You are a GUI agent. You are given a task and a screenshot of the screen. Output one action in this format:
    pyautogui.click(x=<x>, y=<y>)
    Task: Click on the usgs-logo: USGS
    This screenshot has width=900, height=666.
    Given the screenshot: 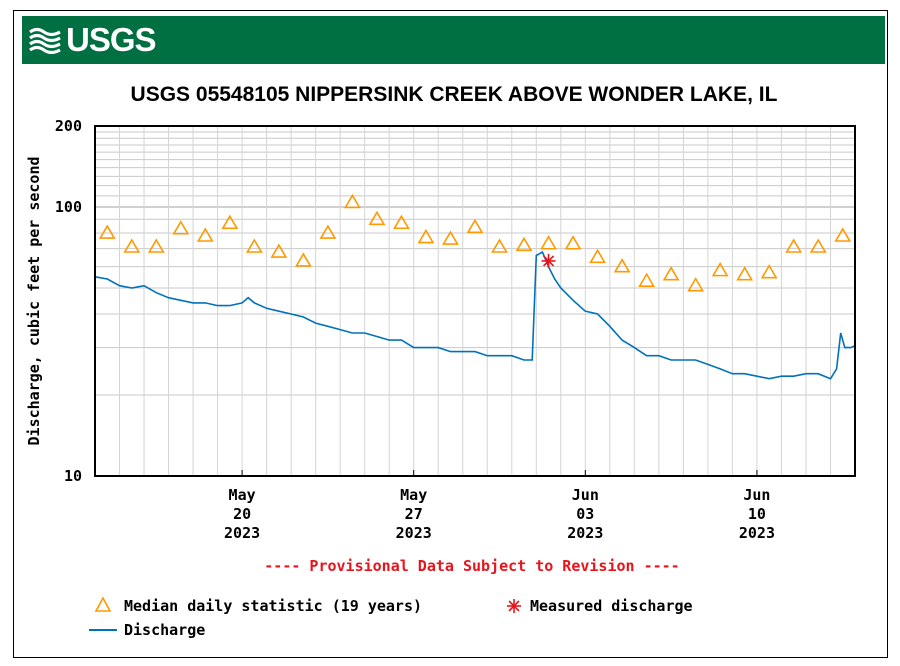 What is the action you would take?
    pyautogui.click(x=92, y=40)
    